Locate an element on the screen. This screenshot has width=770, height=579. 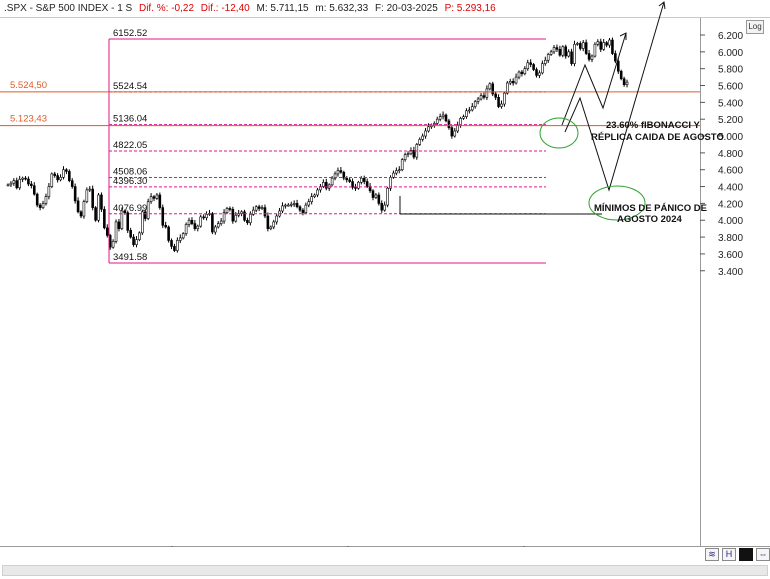
annotation-text: 23.60% fIBONACCI Y is located at coordinates (653, 125).